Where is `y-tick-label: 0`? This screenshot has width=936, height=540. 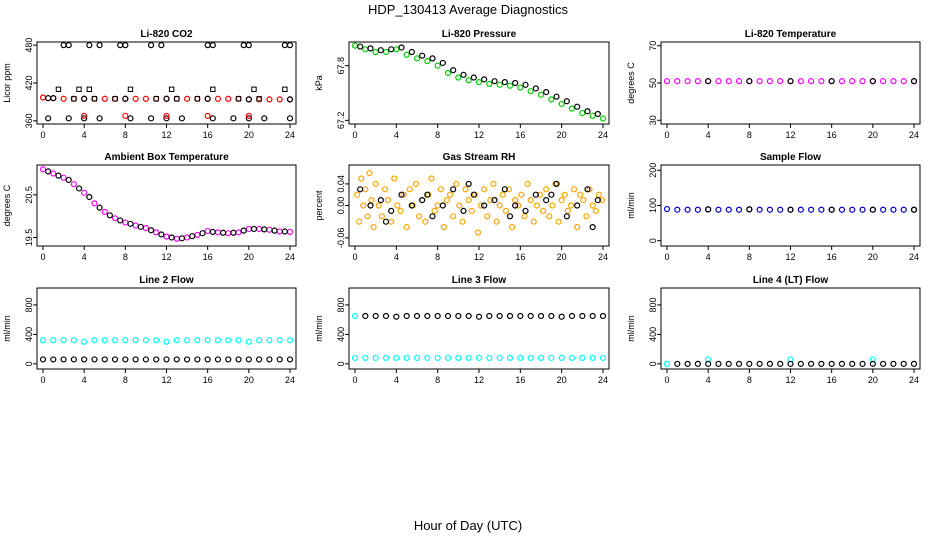
y-tick-label: 0 is located at coordinates (29, 363).